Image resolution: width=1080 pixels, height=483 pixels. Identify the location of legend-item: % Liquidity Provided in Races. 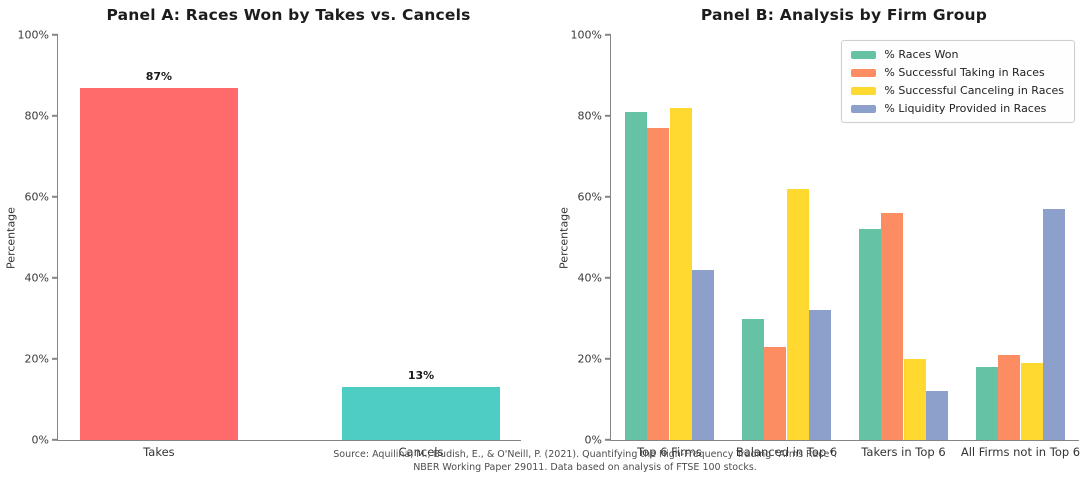
(957, 108).